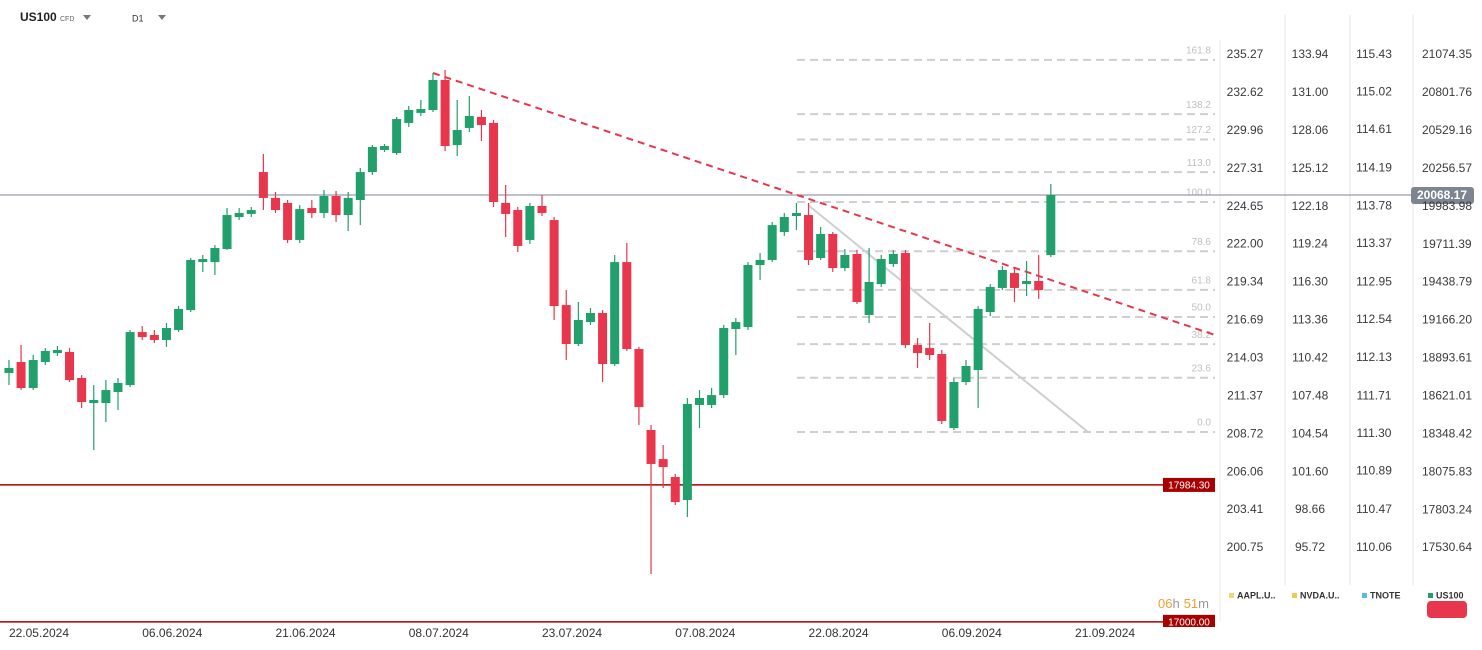 The image size is (1482, 650). What do you see at coordinates (948, 318) in the screenshot?
I see `trendline` at bounding box center [948, 318].